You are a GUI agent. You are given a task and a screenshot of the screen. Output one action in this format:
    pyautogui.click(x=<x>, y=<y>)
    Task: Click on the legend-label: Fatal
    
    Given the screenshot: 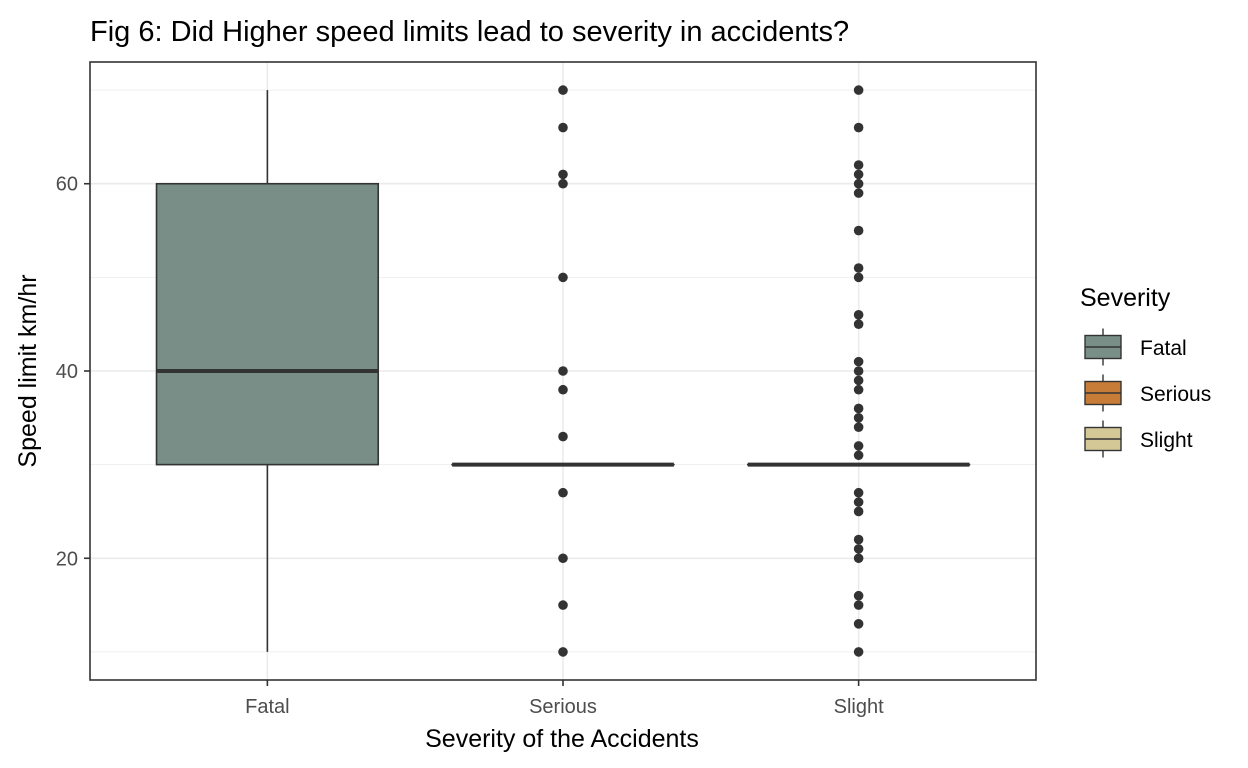 What is the action you would take?
    pyautogui.click(x=1163, y=348)
    